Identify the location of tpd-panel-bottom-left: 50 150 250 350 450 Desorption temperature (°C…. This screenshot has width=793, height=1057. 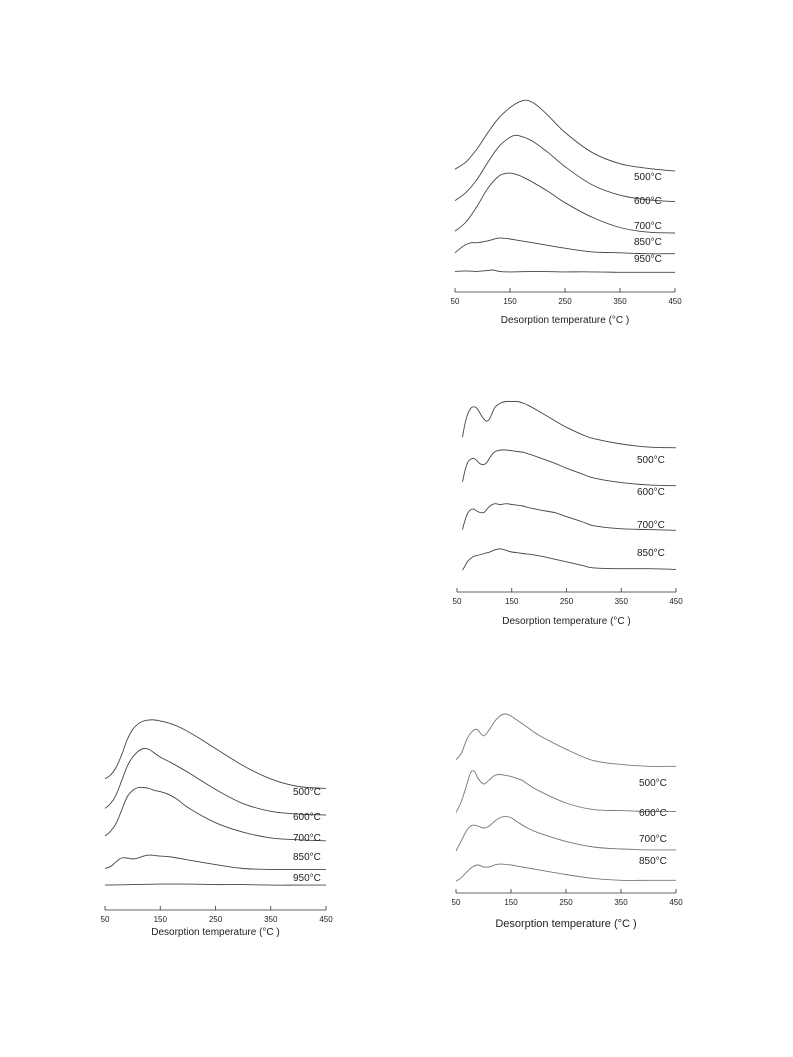
(217, 828).